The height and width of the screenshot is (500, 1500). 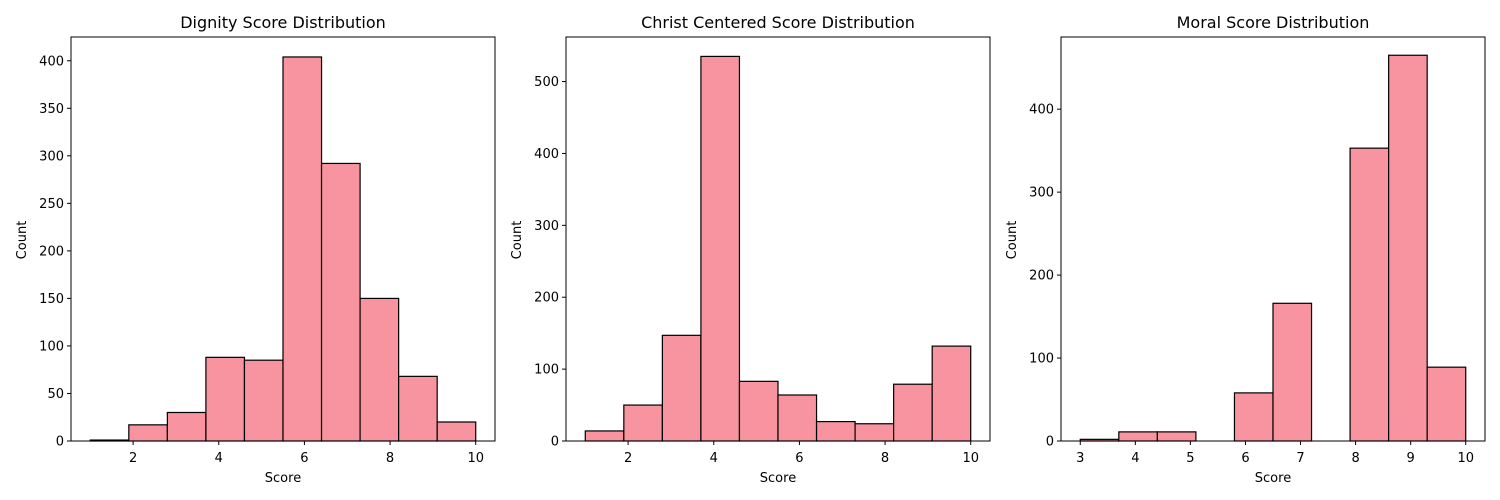 I want to click on x-tick-label: 7, so click(x=1300, y=458).